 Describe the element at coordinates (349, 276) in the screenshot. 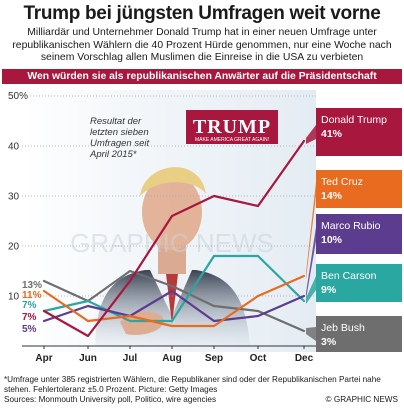

I see `legend-name: Ben Carson` at that location.